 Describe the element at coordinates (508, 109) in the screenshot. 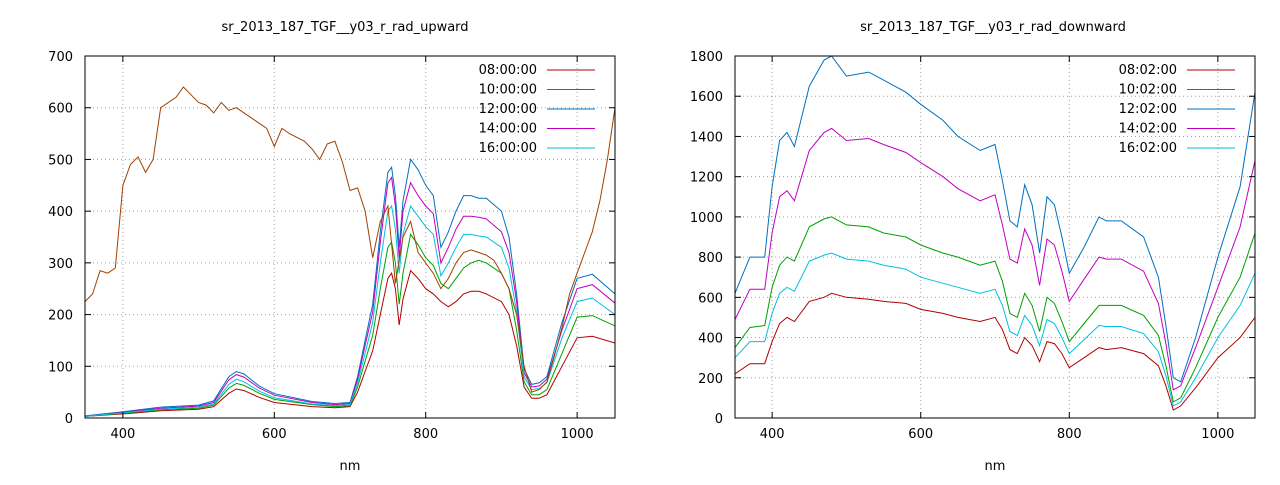

I see `legend-label-3: 12:00:00` at that location.